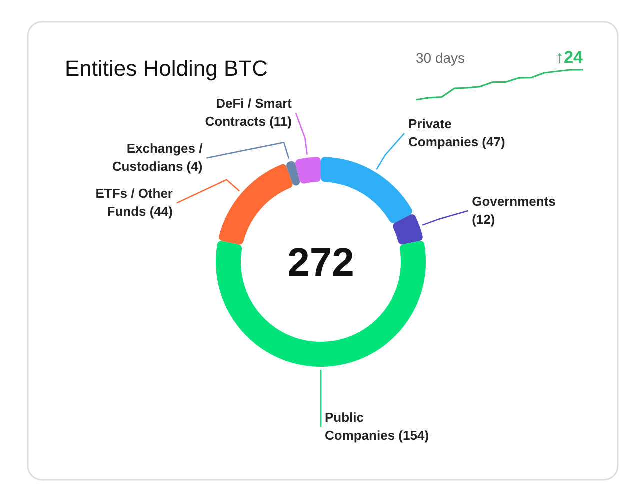  I want to click on slice-label: Private Companies (47), so click(457, 133).